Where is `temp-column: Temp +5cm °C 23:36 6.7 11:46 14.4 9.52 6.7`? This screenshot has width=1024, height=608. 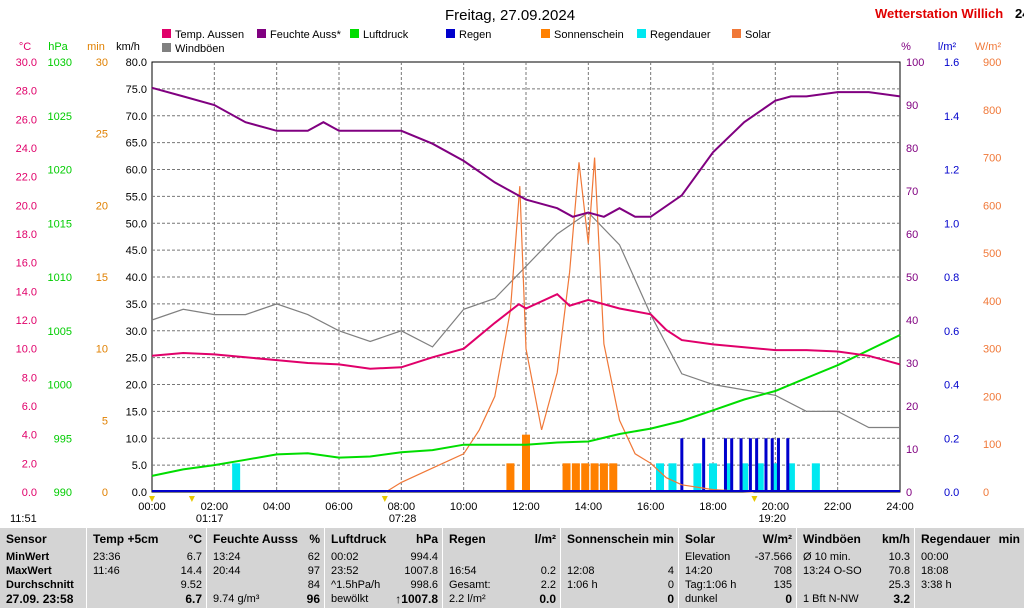
temp-column: Temp +5cm °C 23:36 6.7 11:46 14.4 9.52 6.7 is located at coordinates (146, 568).